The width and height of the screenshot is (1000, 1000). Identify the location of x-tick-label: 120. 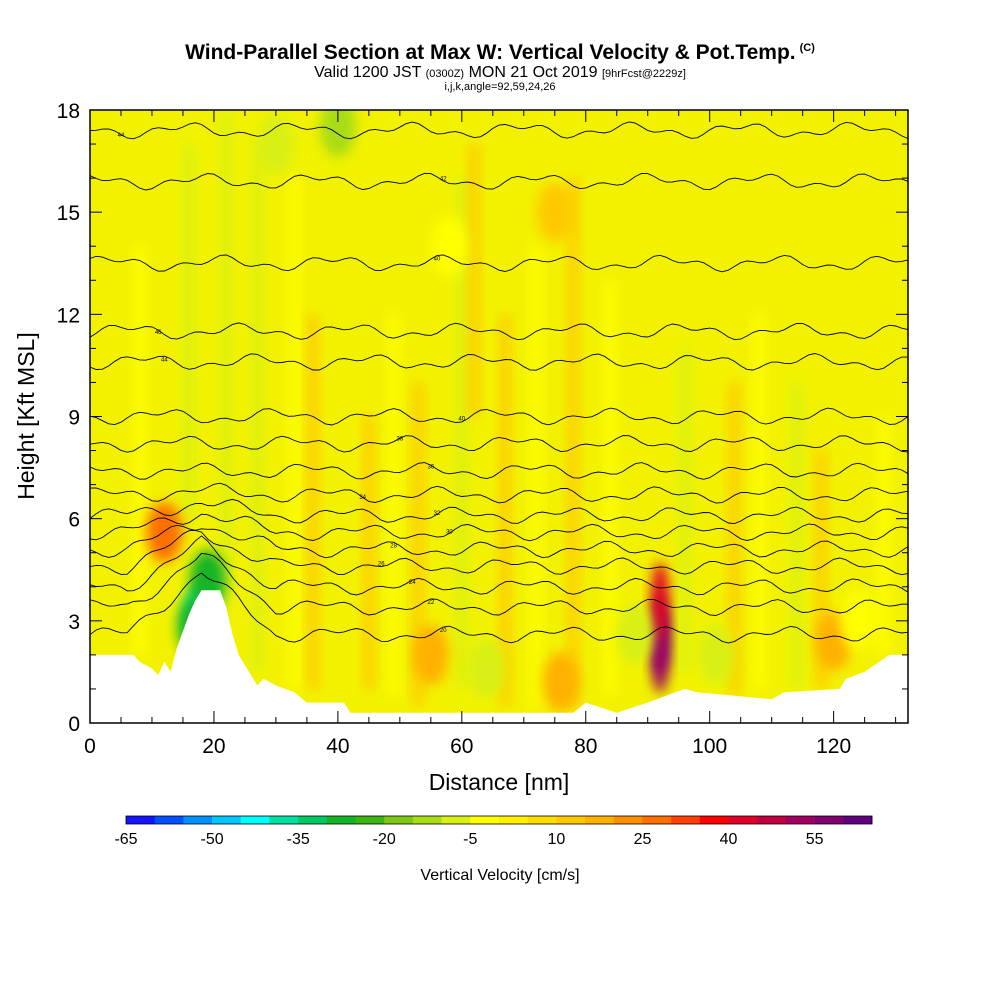
(833, 746).